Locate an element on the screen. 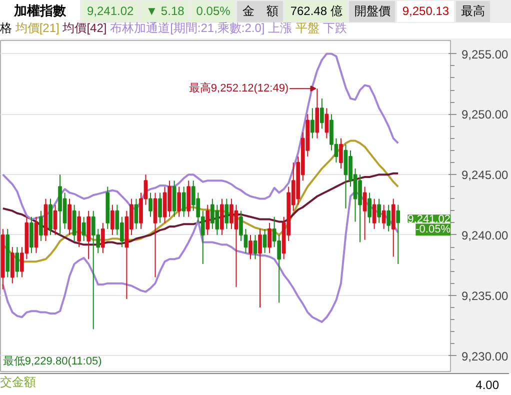 This screenshot has width=511, height=395. text: 平盤 is located at coordinates (307, 28).